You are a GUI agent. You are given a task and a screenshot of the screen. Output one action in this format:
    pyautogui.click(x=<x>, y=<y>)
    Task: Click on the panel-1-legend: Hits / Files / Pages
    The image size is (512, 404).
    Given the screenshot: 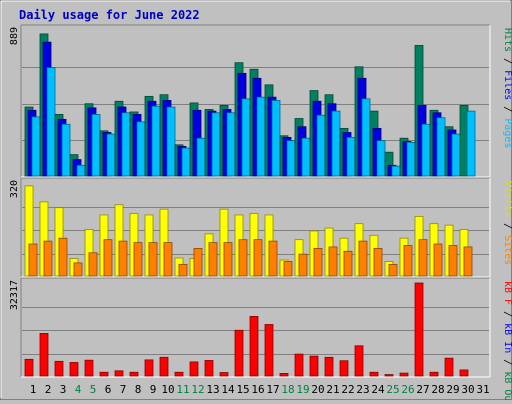 What is the action you would take?
    pyautogui.click(x=507, y=88)
    